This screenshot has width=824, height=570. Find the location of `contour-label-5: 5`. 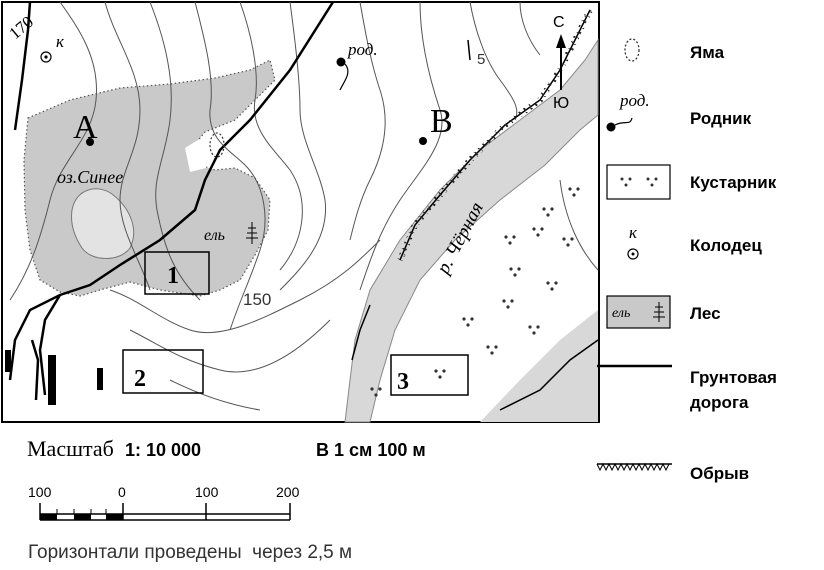

contour-label-5: 5 is located at coordinates (481, 59).